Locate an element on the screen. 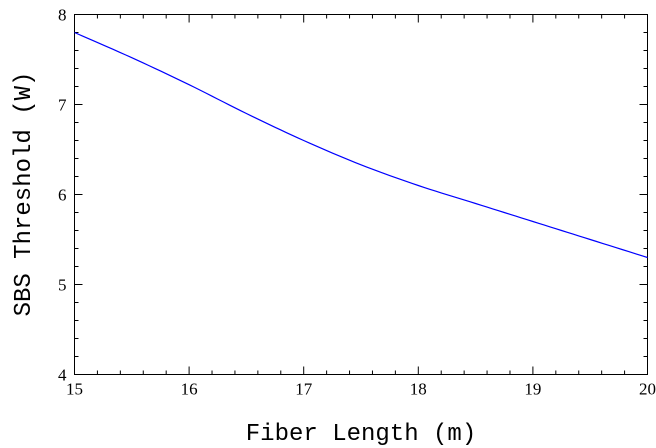 The image size is (656, 448). x-tick-label: 20 is located at coordinates (647, 389).